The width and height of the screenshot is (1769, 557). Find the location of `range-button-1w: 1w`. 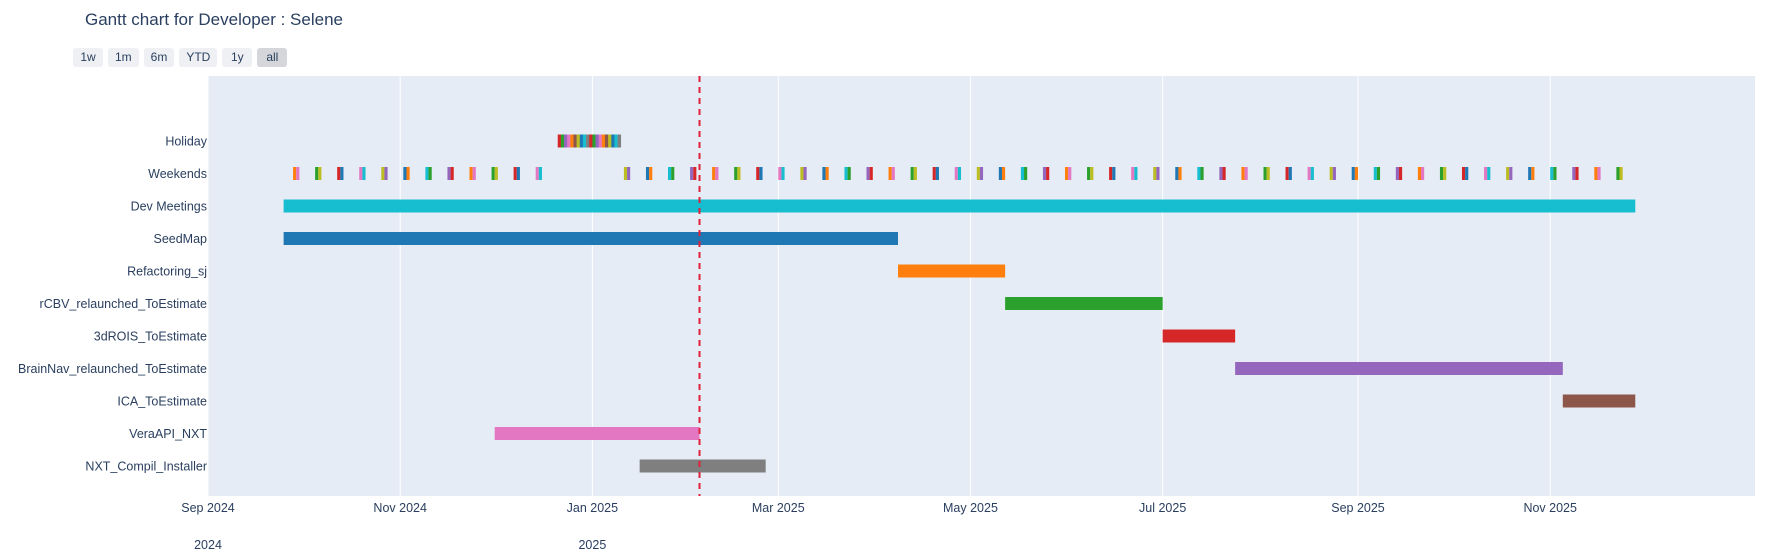

range-button-1w: 1w is located at coordinates (88, 57).